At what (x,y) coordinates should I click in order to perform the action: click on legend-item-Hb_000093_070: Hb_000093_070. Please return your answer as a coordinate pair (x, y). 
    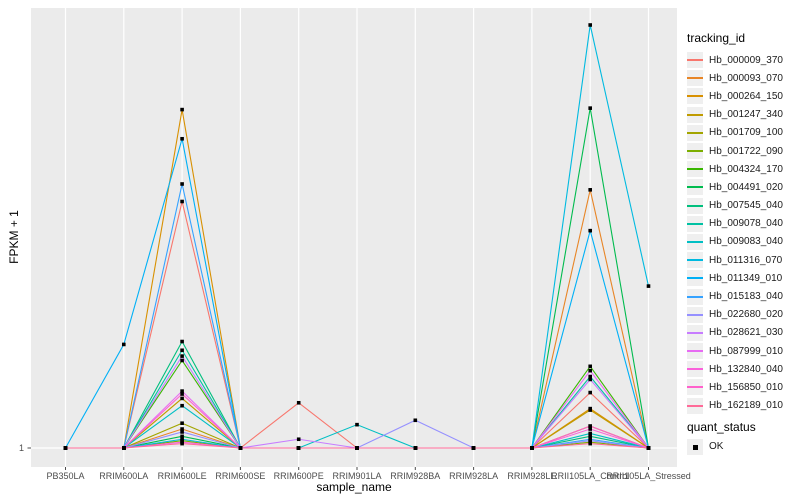
    Looking at the image, I should click on (743, 78).